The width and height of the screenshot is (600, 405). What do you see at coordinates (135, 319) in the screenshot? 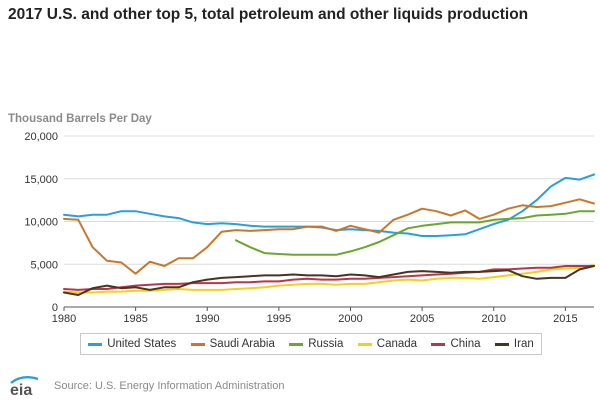
I see `x-tick-1985: 1985` at bounding box center [135, 319].